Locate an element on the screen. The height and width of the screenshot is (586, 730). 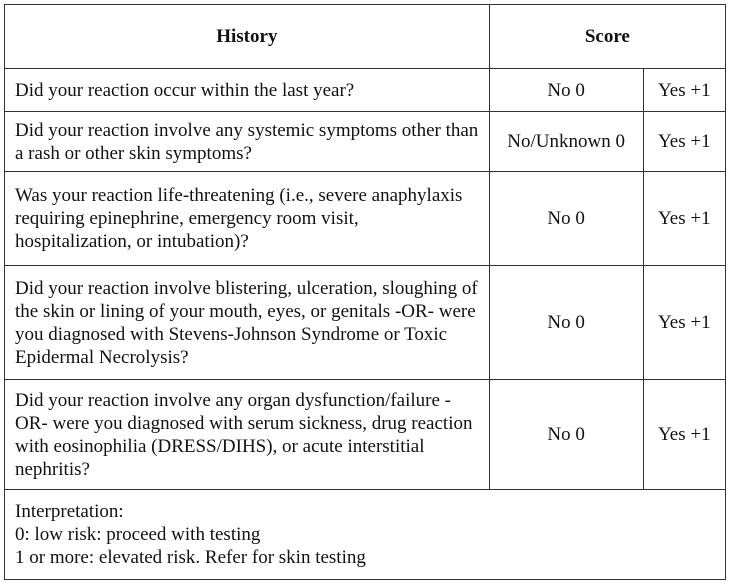
interpretation-line: Interpretation: is located at coordinates (69, 511).